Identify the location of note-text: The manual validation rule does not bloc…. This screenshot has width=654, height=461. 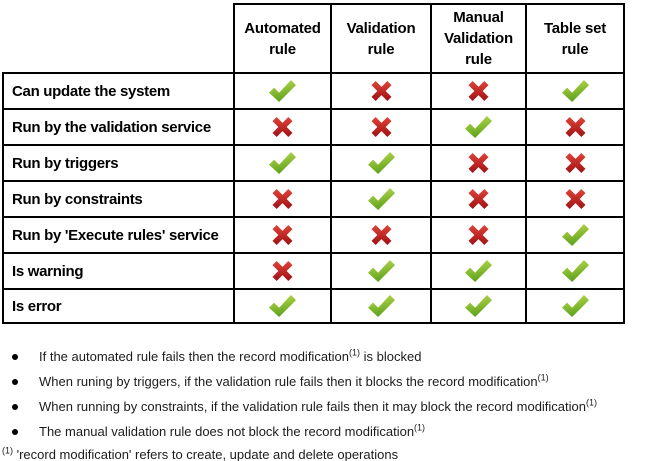
(232, 430).